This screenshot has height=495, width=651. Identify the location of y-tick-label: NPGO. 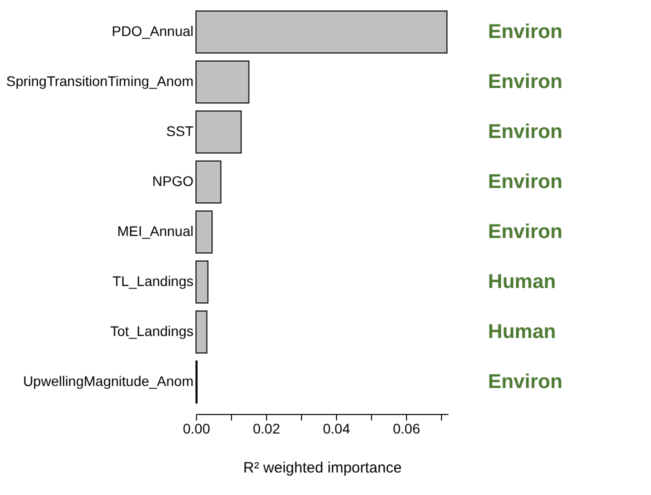
(173, 181).